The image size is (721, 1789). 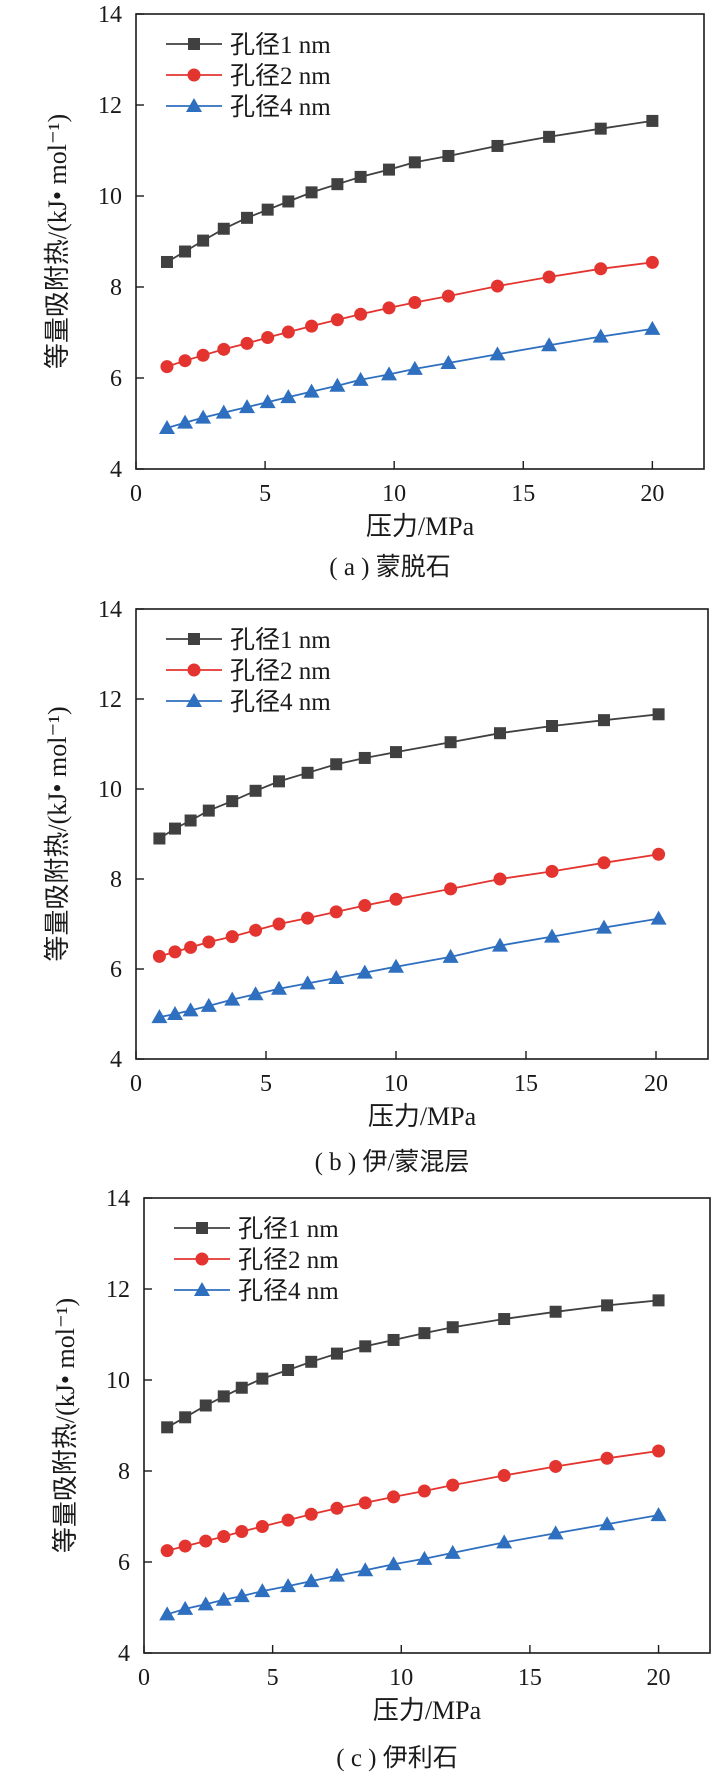 What do you see at coordinates (118, 1381) in the screenshot?
I see `y-tick-label: 10` at bounding box center [118, 1381].